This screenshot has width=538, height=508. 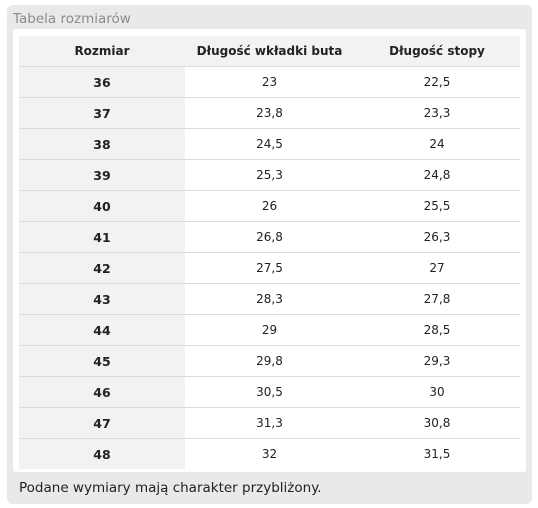 I want to click on insole-length-cell: 26,8, so click(x=269, y=237).